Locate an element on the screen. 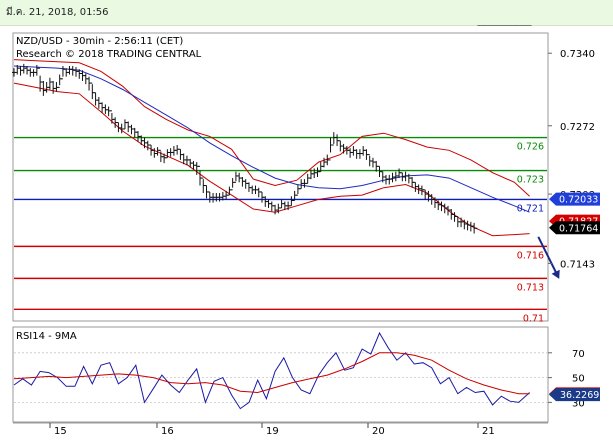 This screenshot has width=613, height=447. price-bar is located at coordinates (477, 127).